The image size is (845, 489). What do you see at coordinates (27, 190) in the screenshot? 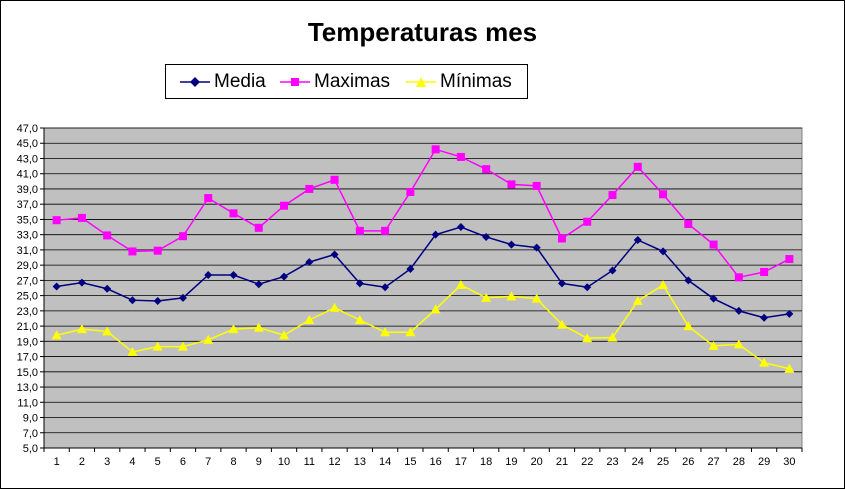
I see `y-tick-label: 39,0` at bounding box center [27, 190].